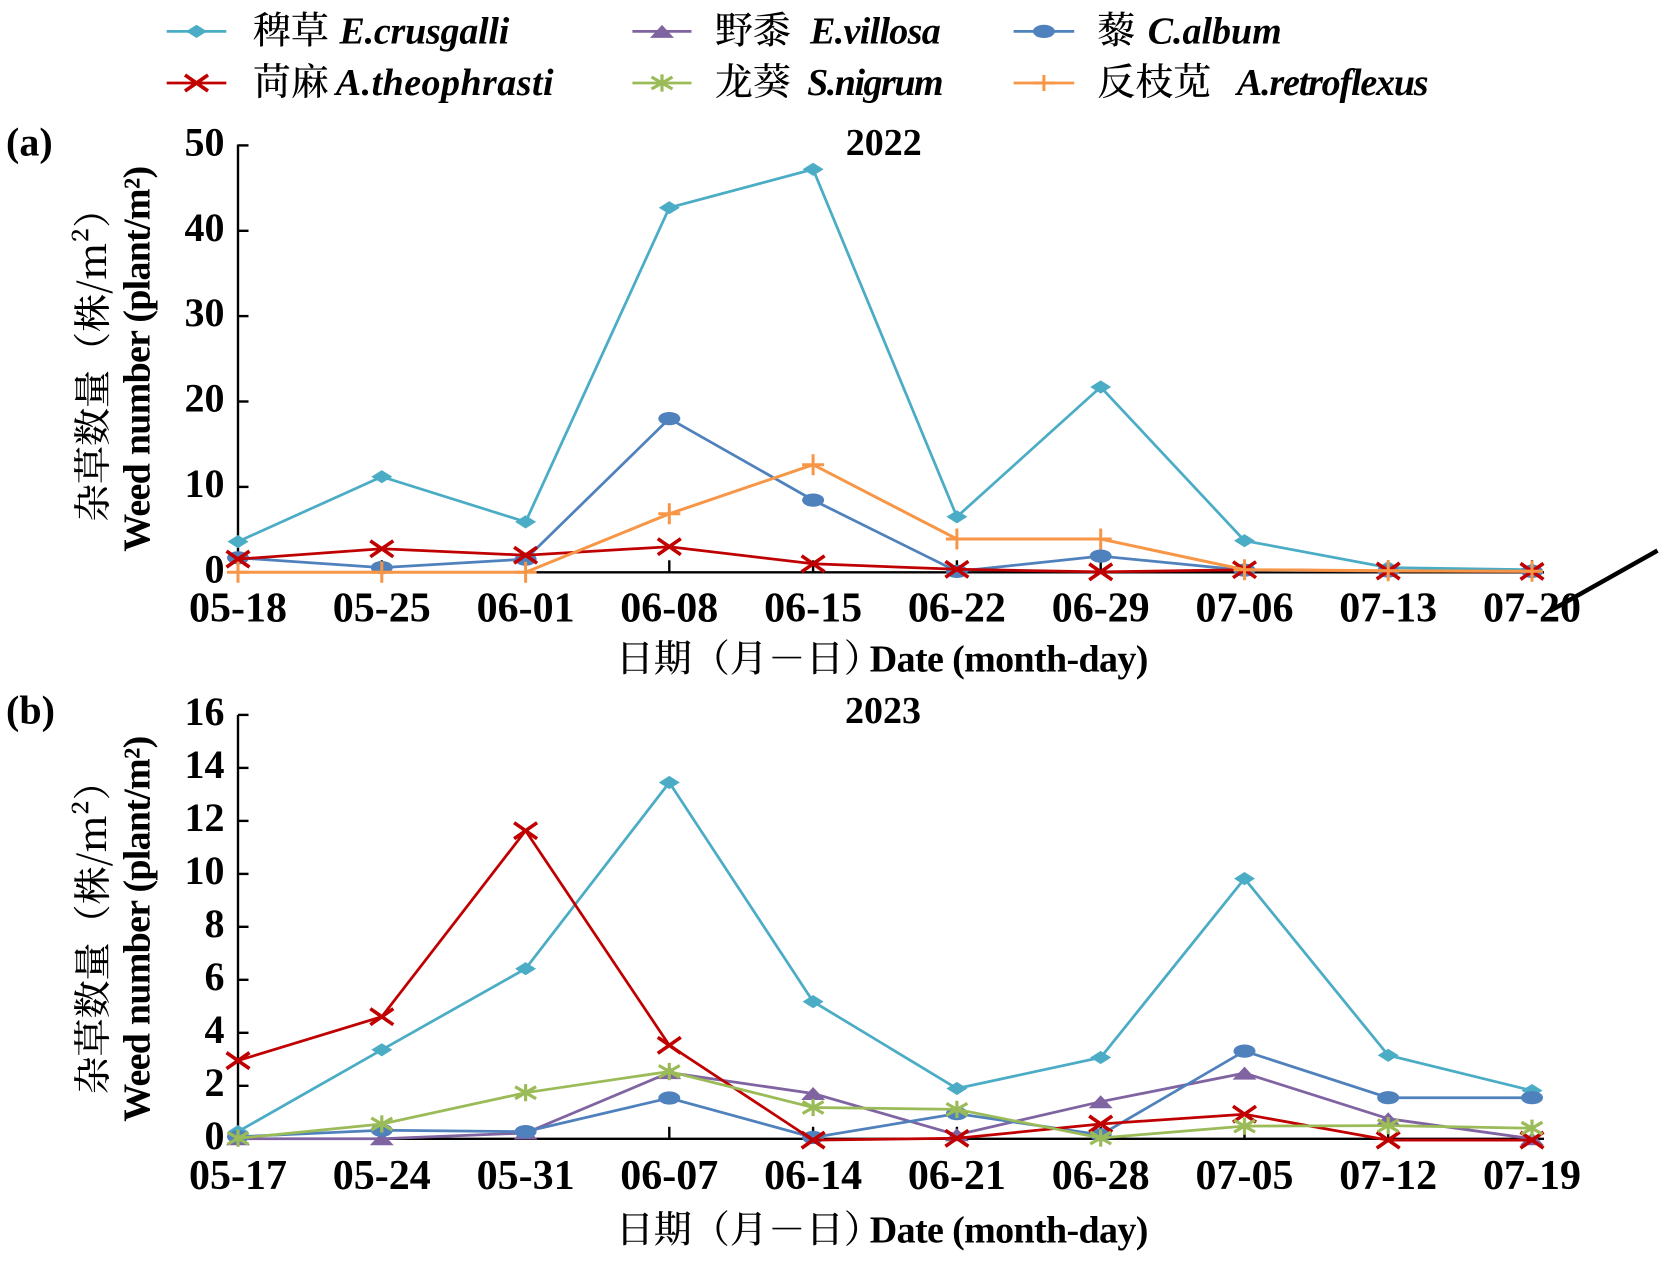  What do you see at coordinates (1332, 83) in the screenshot?
I see `svg-text: A.retroflexus` at bounding box center [1332, 83].